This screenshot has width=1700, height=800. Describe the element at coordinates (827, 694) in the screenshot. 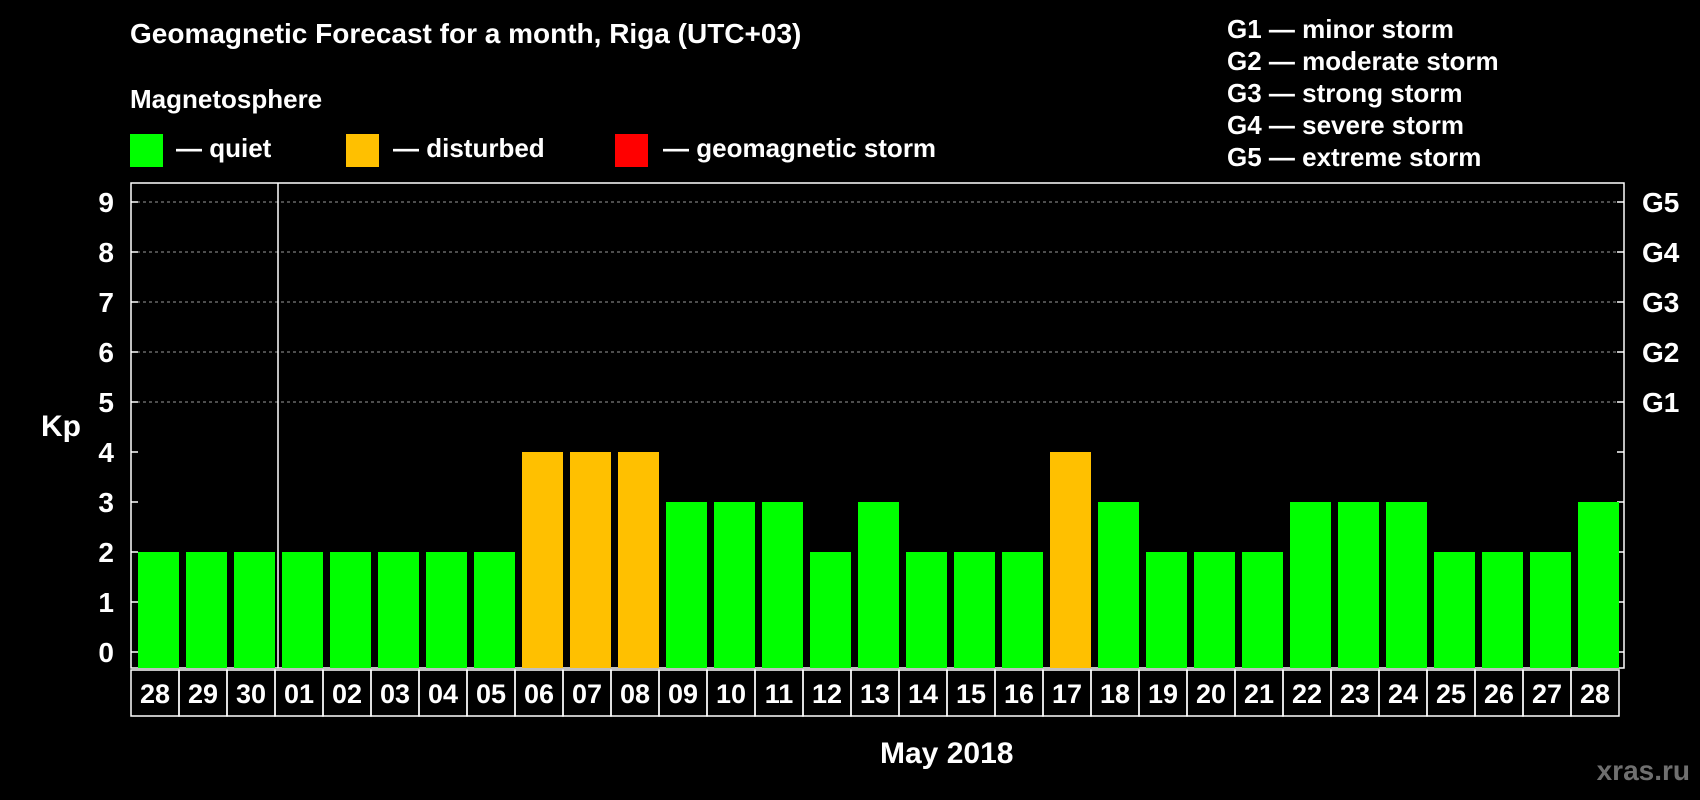

I see `x-tick-label: 12` at that location.